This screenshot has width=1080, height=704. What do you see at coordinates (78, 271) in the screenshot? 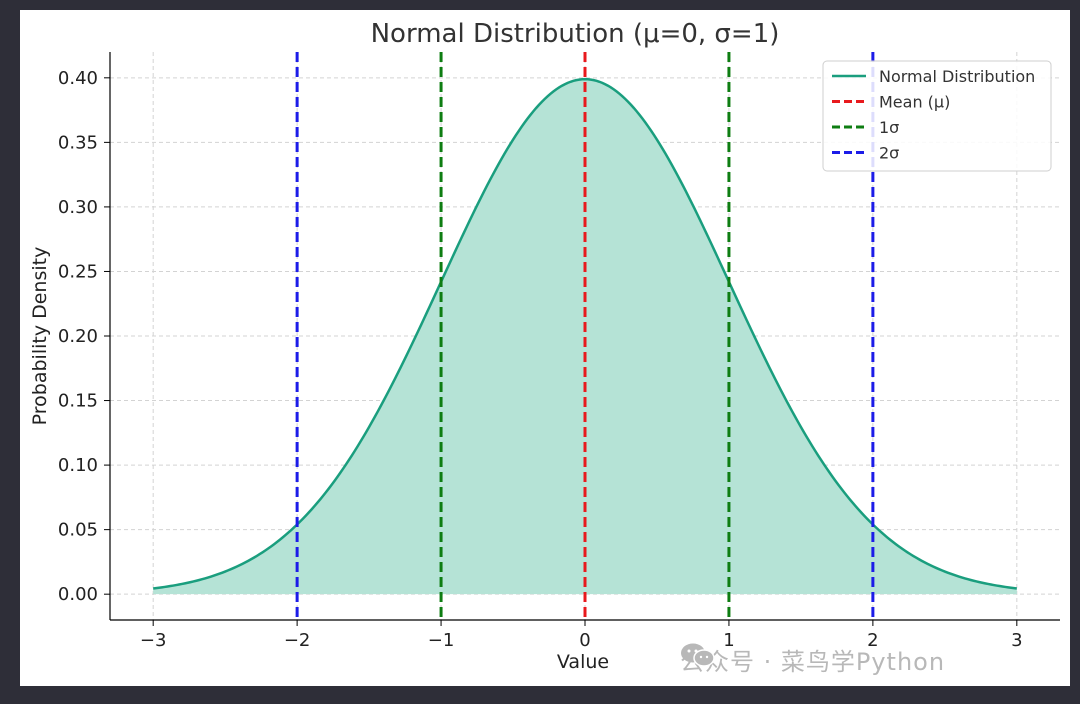
I see `y-tick-label: 0.25` at bounding box center [78, 271].